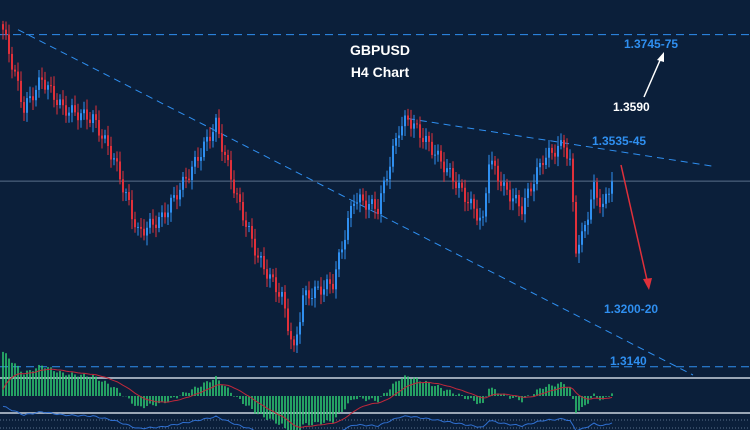 The width and height of the screenshot is (750, 430). What do you see at coordinates (634, 222) in the screenshot?
I see `arrow-down-line` at bounding box center [634, 222].